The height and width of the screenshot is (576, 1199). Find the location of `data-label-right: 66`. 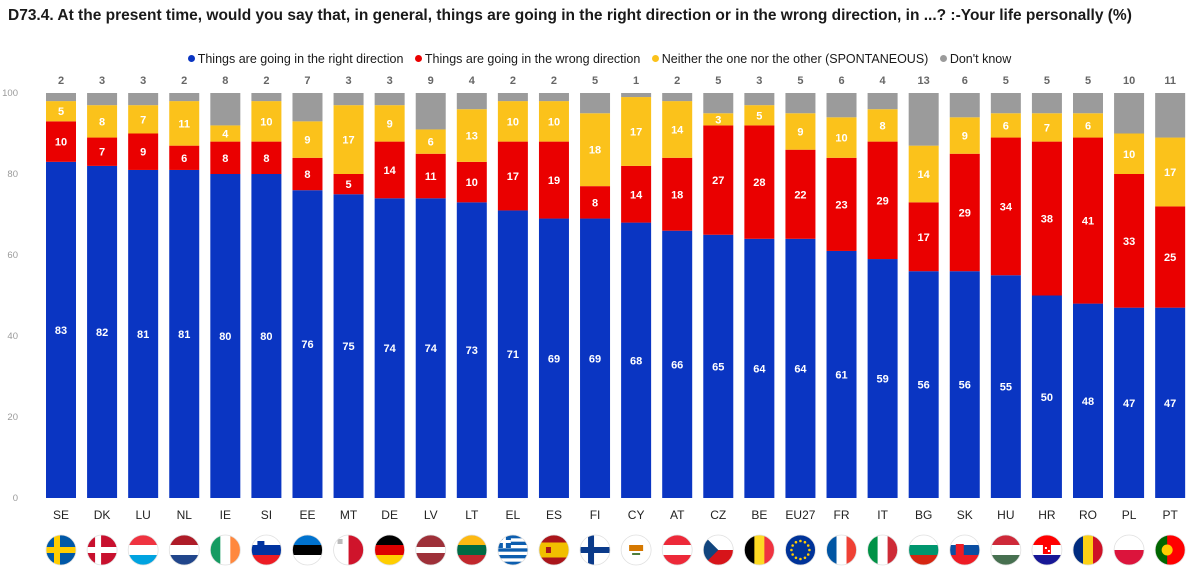

data-label-right: 66 is located at coordinates (677, 365).